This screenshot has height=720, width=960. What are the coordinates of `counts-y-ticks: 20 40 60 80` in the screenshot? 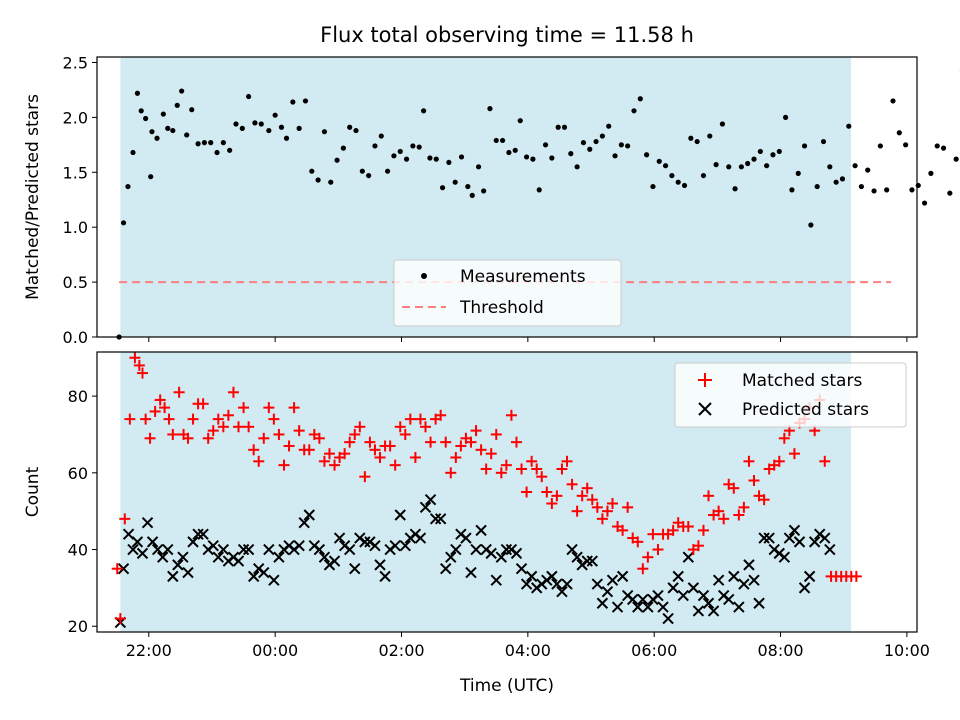 It's located at (82, 511).